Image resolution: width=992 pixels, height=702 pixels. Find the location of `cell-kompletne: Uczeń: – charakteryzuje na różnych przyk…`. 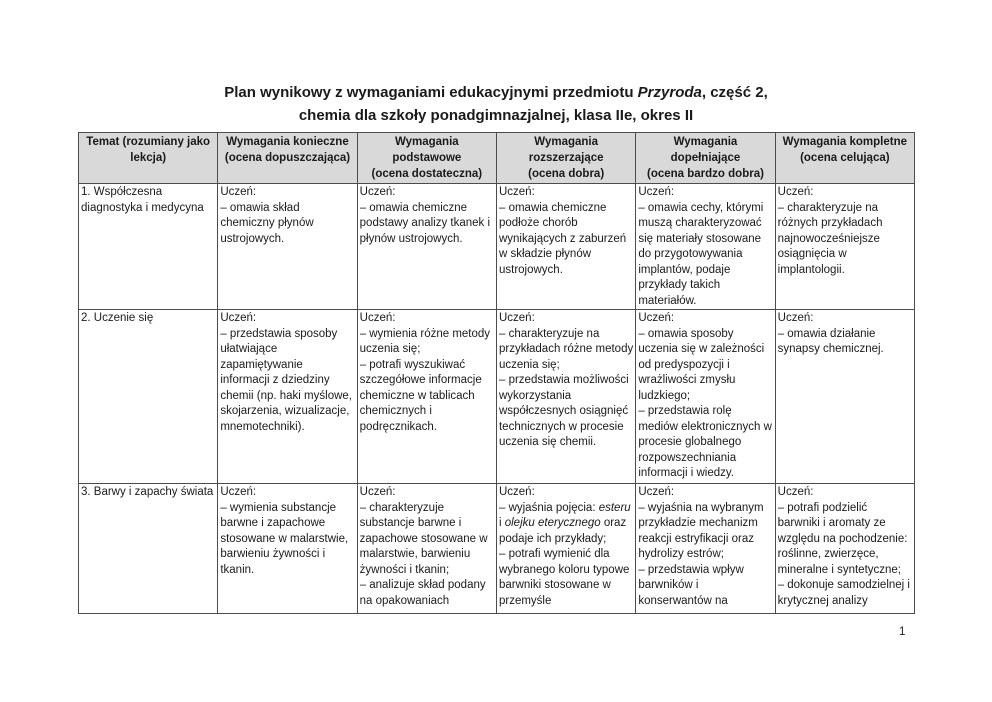

cell-kompletne: Uczeń: – charakteryzuje na różnych przyk… is located at coordinates (845, 246).